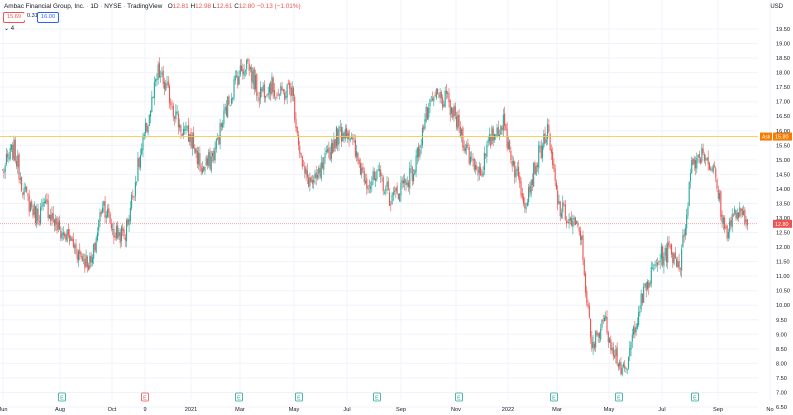 Image resolution: width=793 pixels, height=415 pixels. I want to click on sell-price-button: 15.69, so click(14, 17).